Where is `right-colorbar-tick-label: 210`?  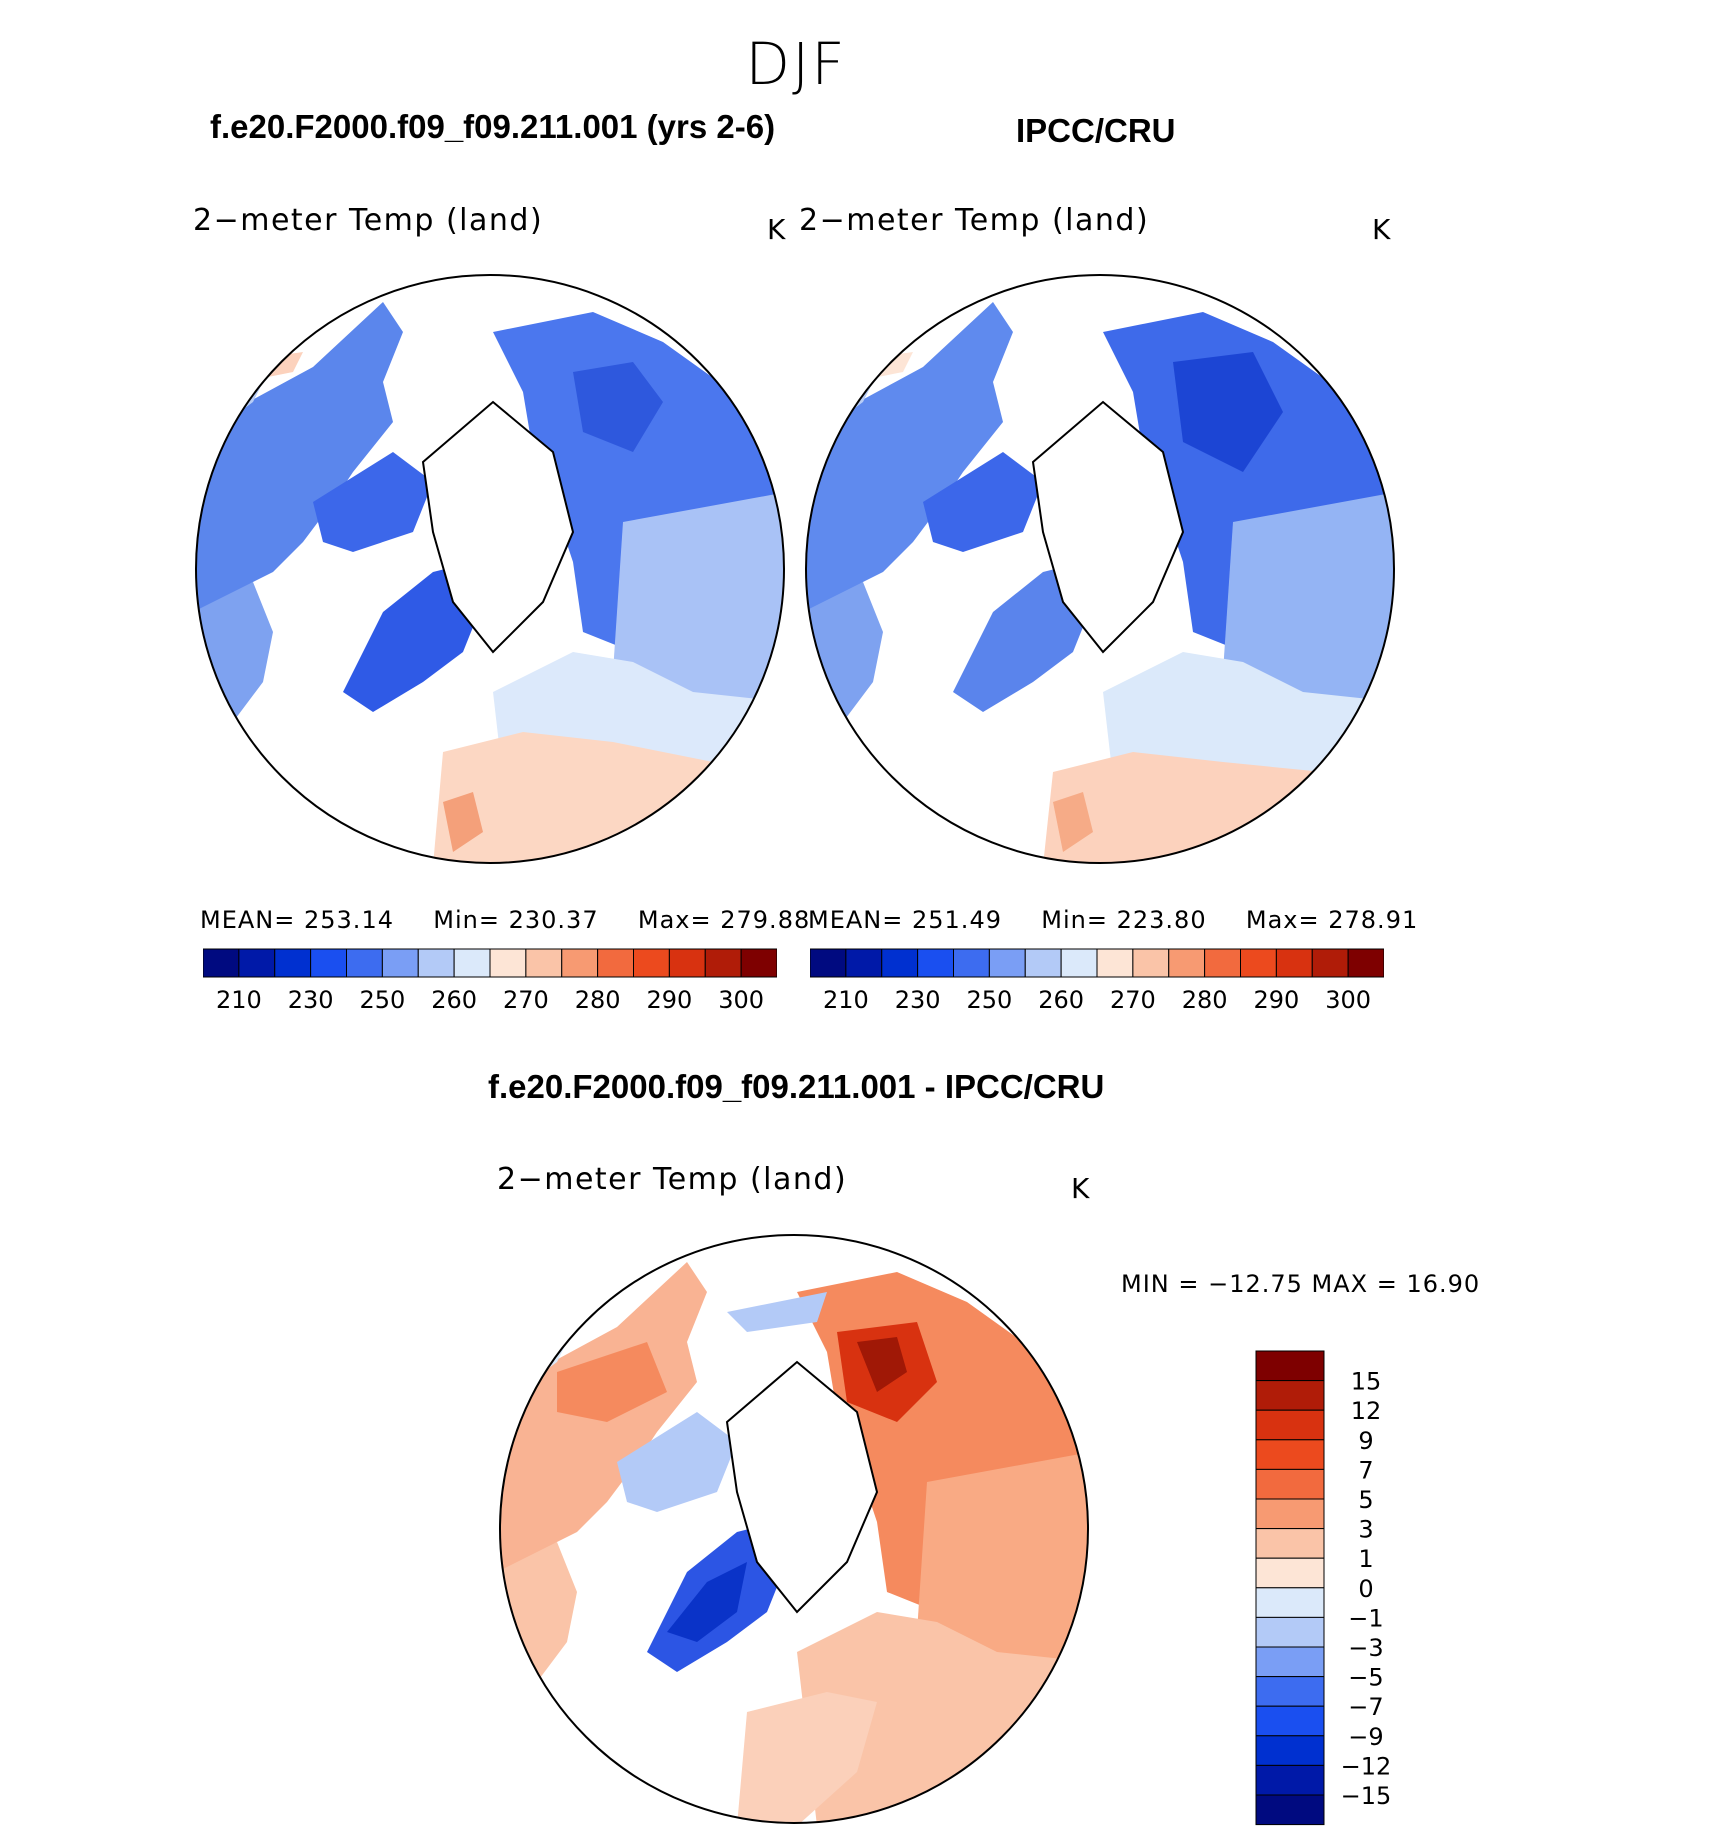 right-colorbar-tick-label: 210 is located at coordinates (846, 1000).